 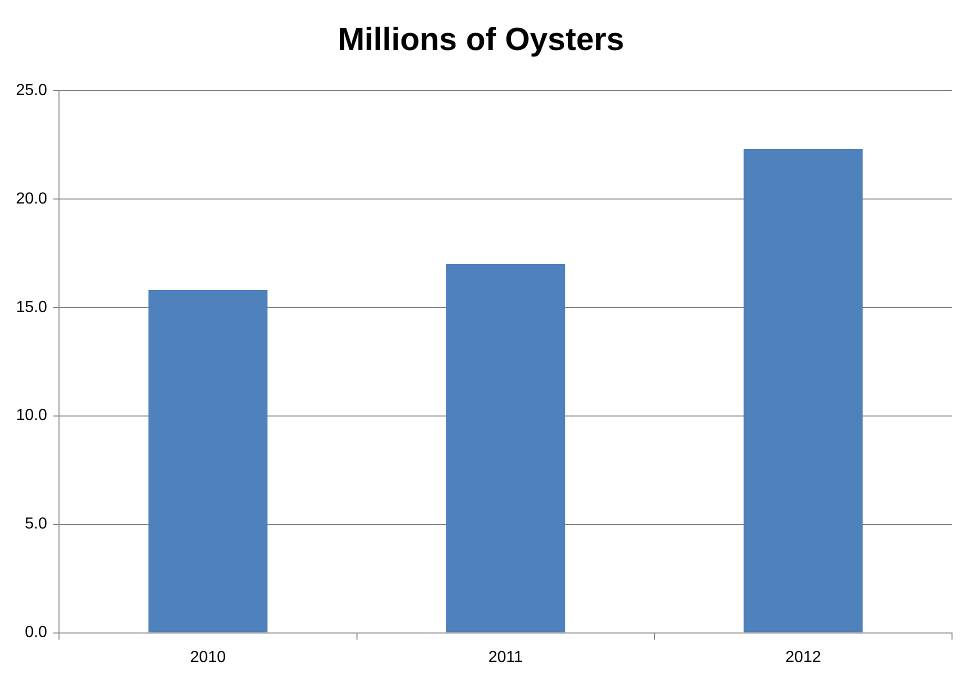 What do you see at coordinates (32, 90) in the screenshot?
I see `y-tick-label: 25.0` at bounding box center [32, 90].